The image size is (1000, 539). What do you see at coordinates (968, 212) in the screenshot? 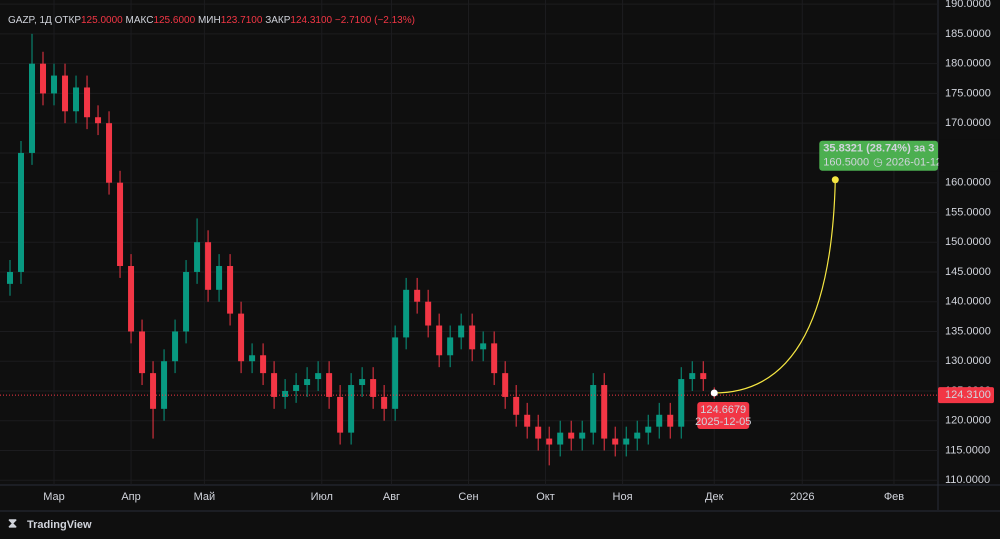
I see `y-tick-label: 155.0000` at bounding box center [968, 212].